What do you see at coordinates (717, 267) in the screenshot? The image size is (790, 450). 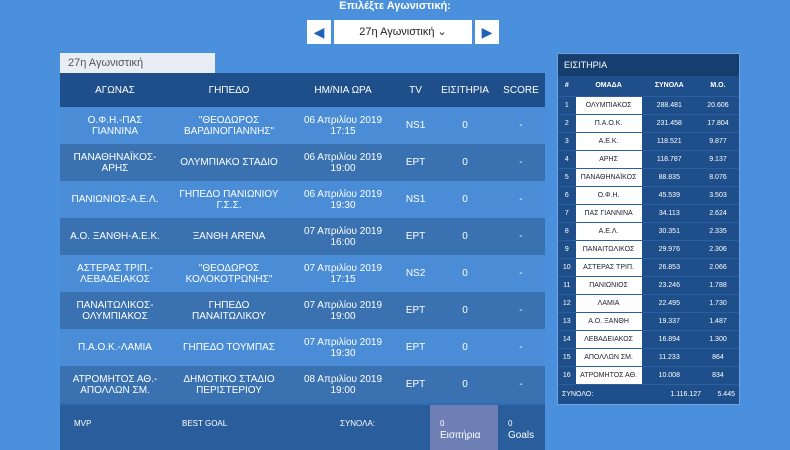 I see `average: 2.066` at bounding box center [717, 267].